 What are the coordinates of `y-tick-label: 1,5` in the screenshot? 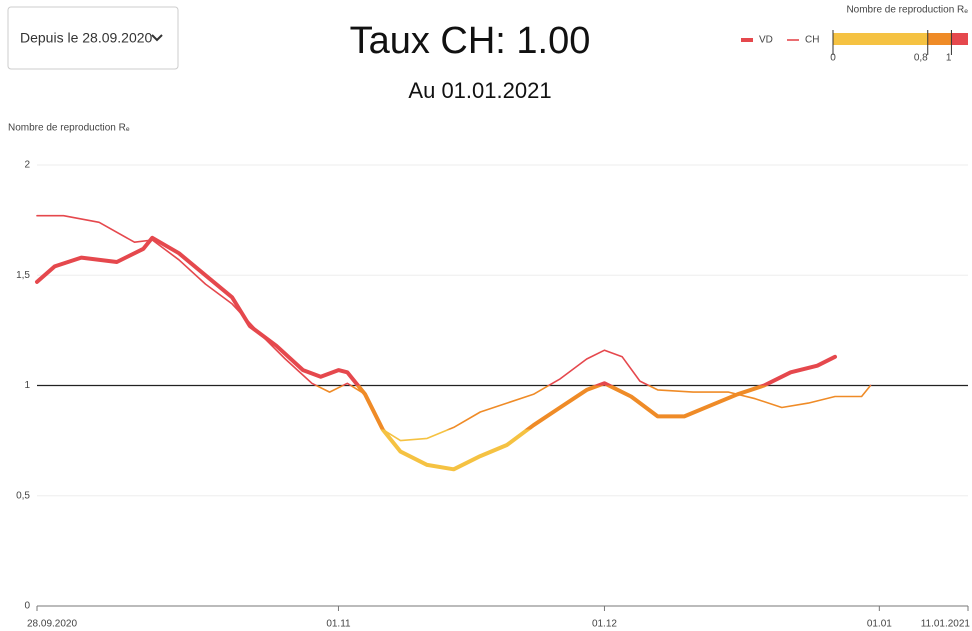 It's located at (23, 275).